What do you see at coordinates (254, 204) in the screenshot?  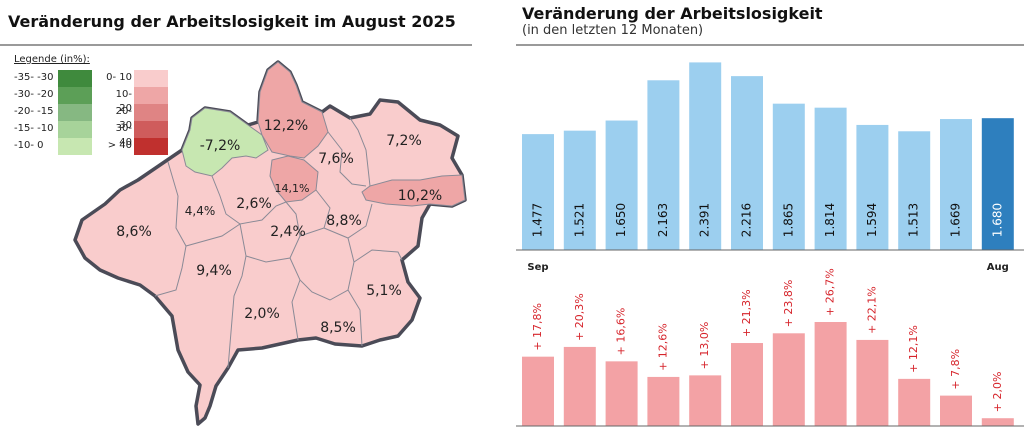 I see `district-label: 2,6%` at bounding box center [254, 204].